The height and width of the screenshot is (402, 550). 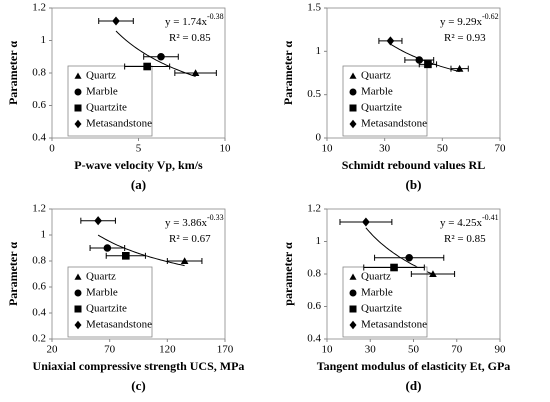 I want to click on x-tick-label: 5, so click(x=139, y=149).